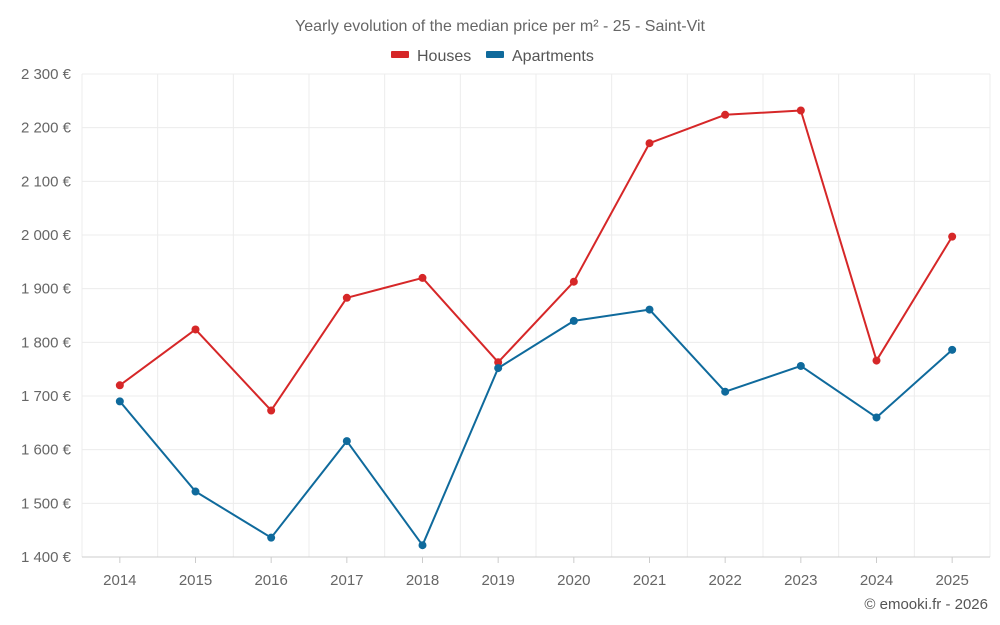  I want to click on credit-text: © emooki.fr - 2026, so click(926, 604).